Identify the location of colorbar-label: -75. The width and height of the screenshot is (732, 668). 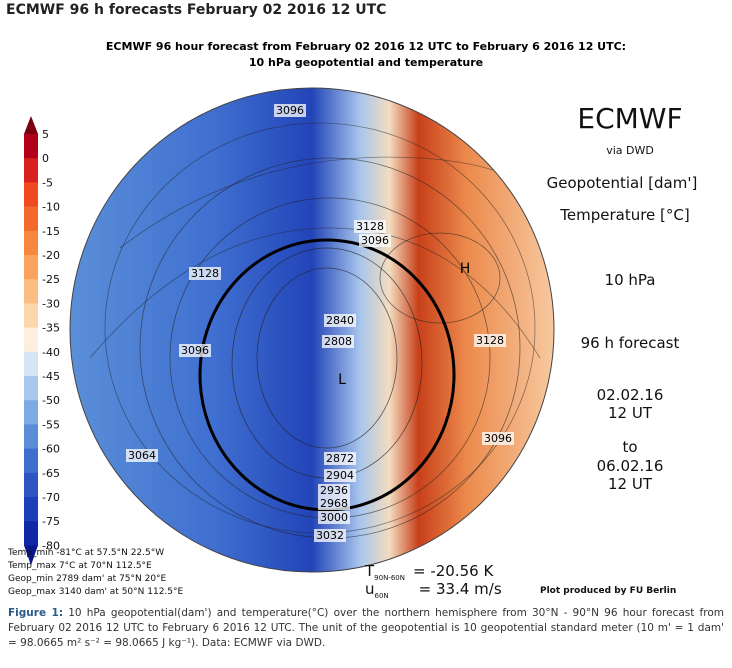
(51, 521).